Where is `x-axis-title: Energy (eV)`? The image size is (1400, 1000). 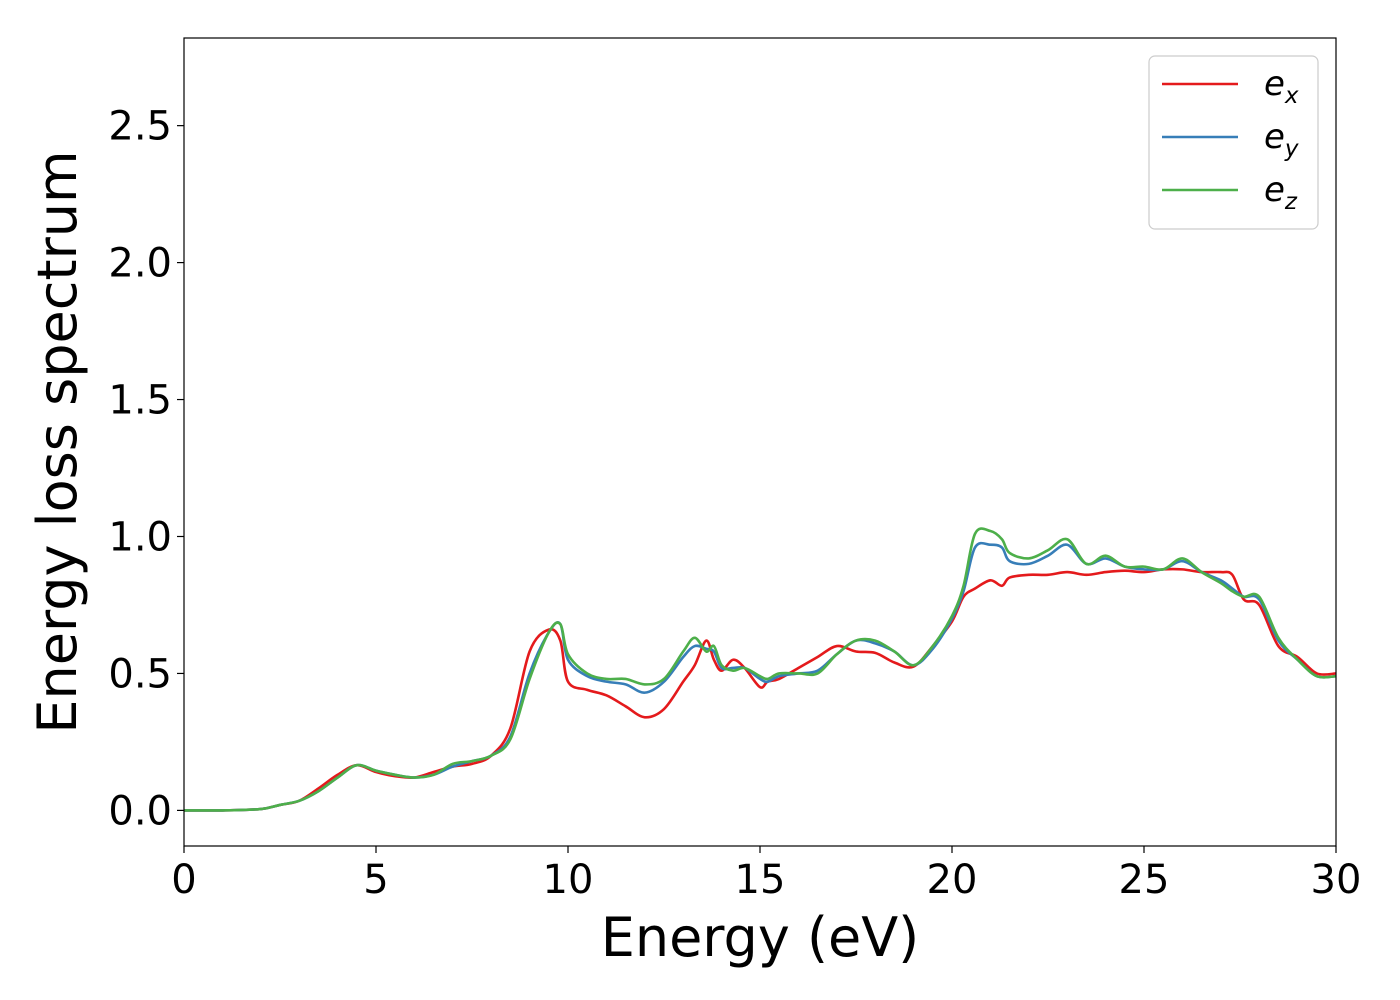 x-axis-title: Energy (eV) is located at coordinates (760, 937).